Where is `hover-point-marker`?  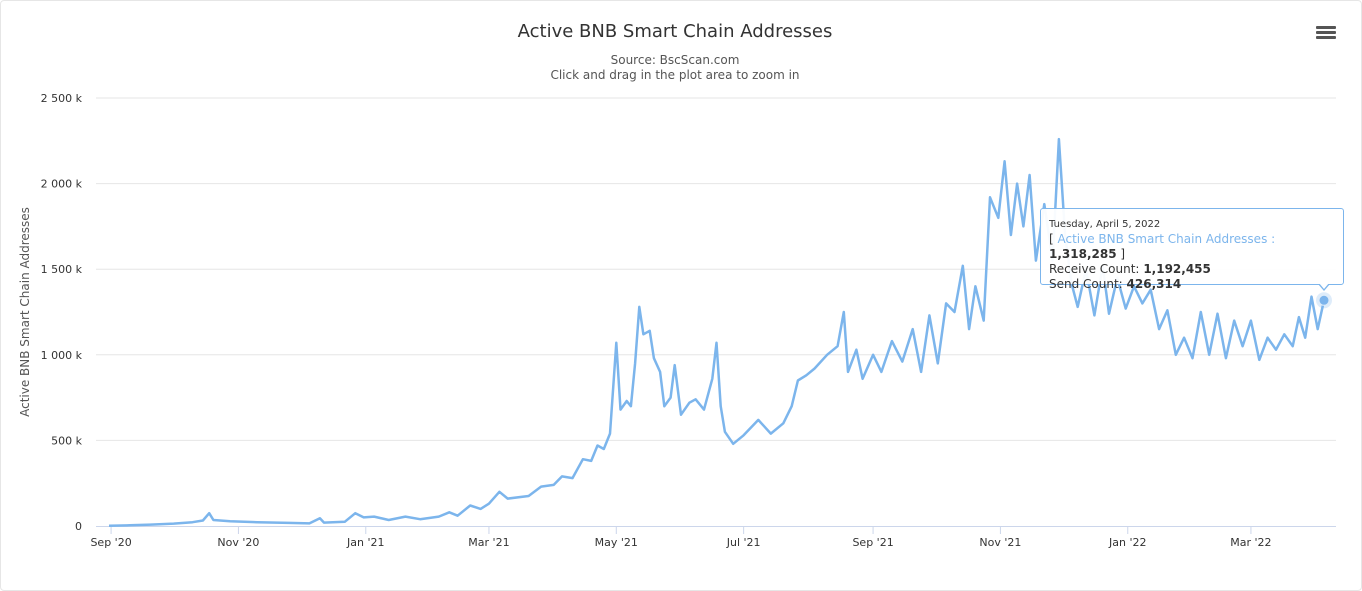
hover-point-marker is located at coordinates (1324, 300).